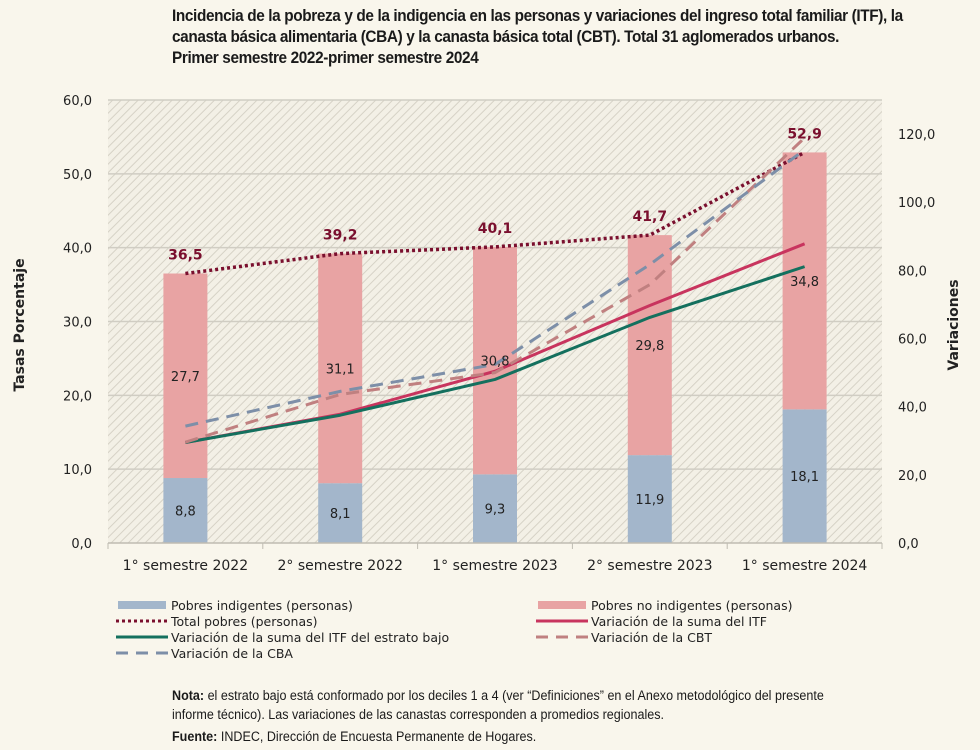  I want to click on y2-tick-label: 120,0, so click(916, 135).